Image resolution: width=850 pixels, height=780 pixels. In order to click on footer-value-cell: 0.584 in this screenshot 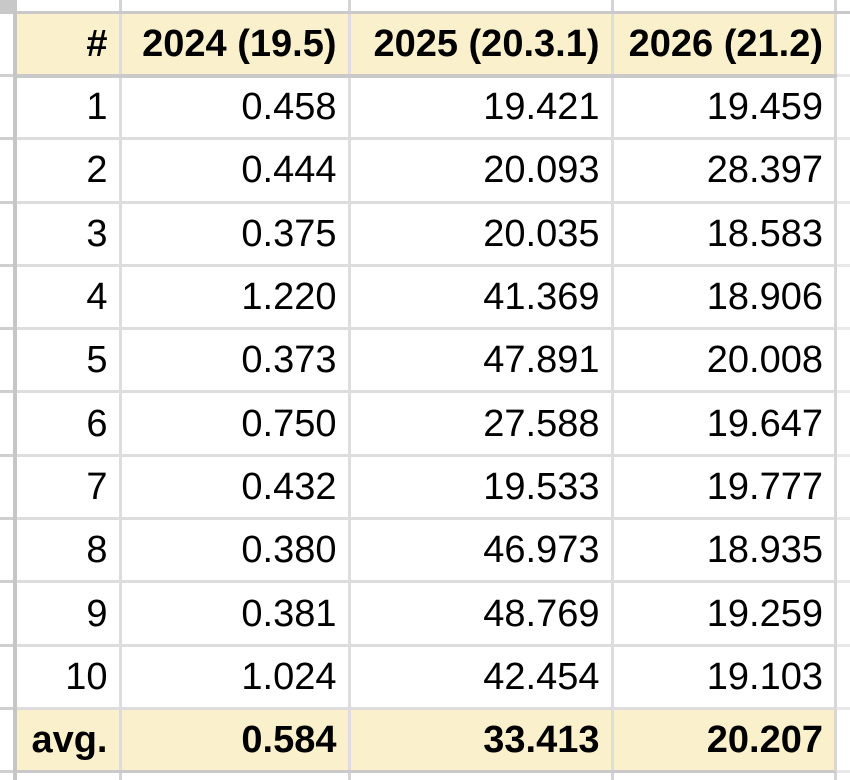, I will do `click(234, 740)`.